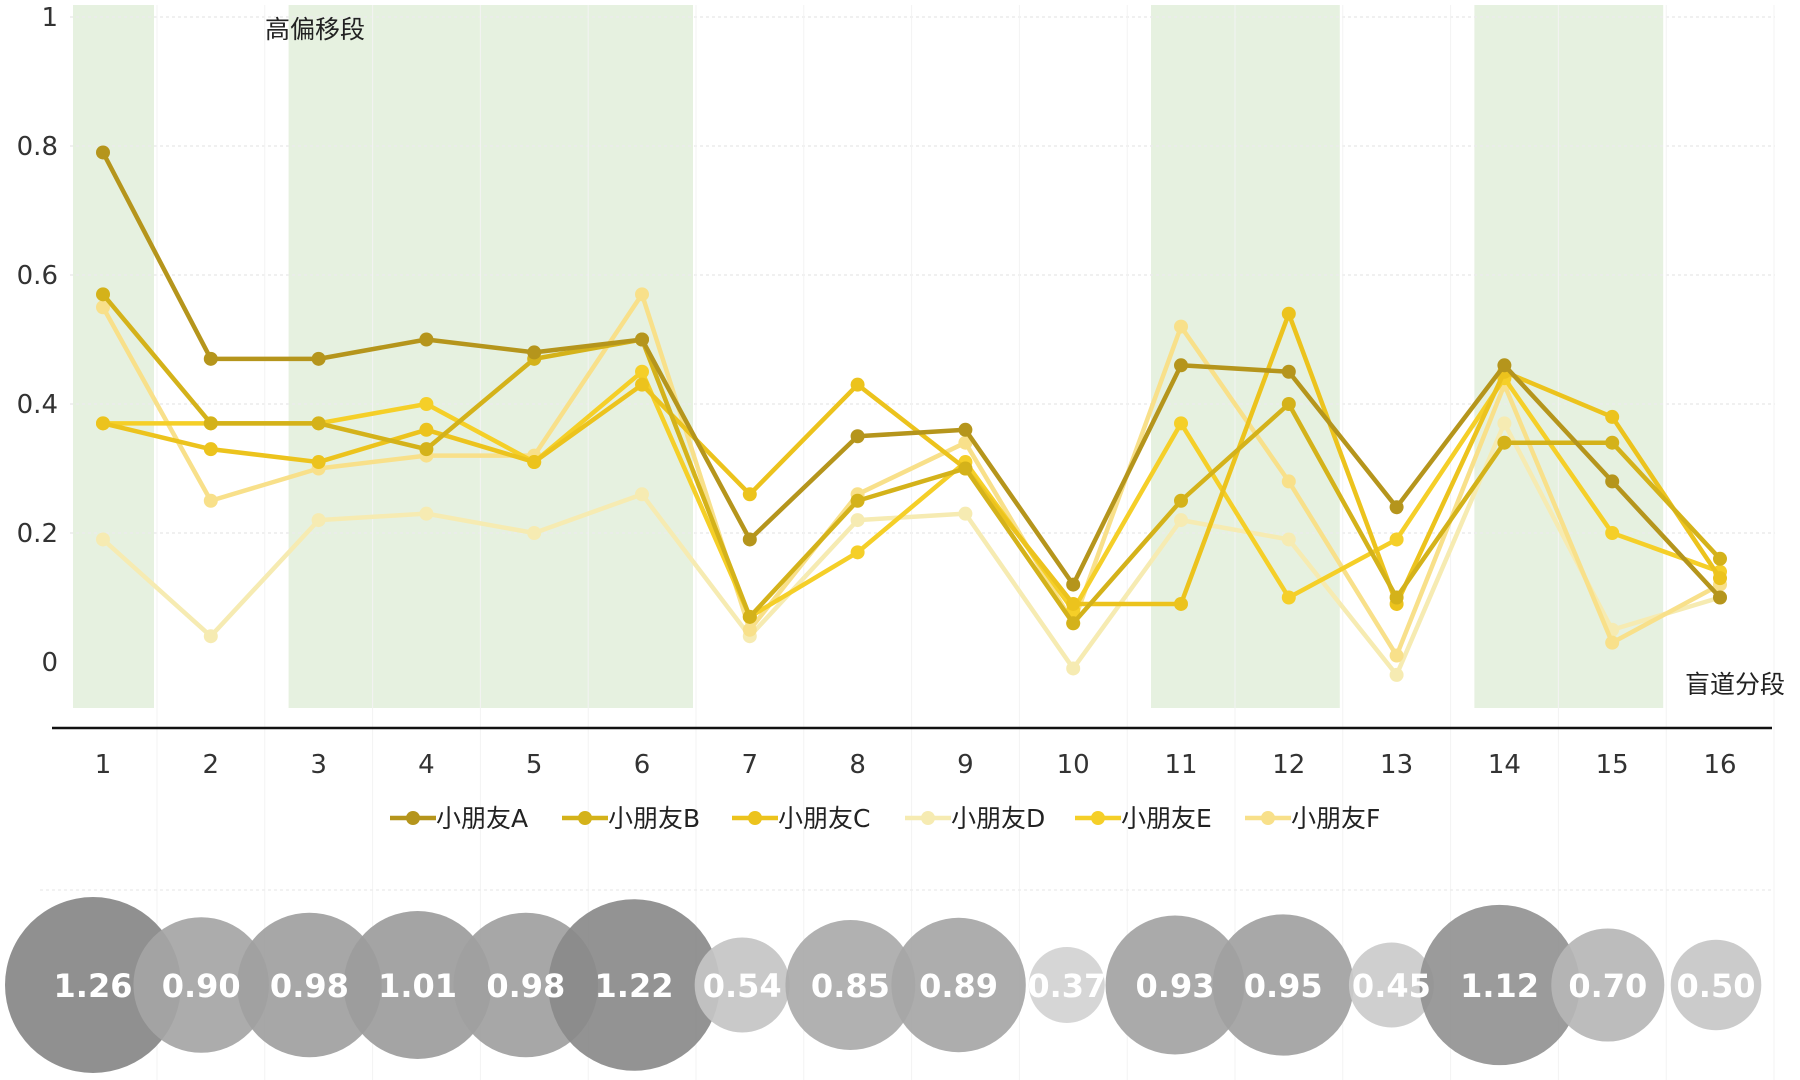 The image size is (1800, 1080). What do you see at coordinates (318, 765) in the screenshot?
I see `x-tick-label: 3` at bounding box center [318, 765].